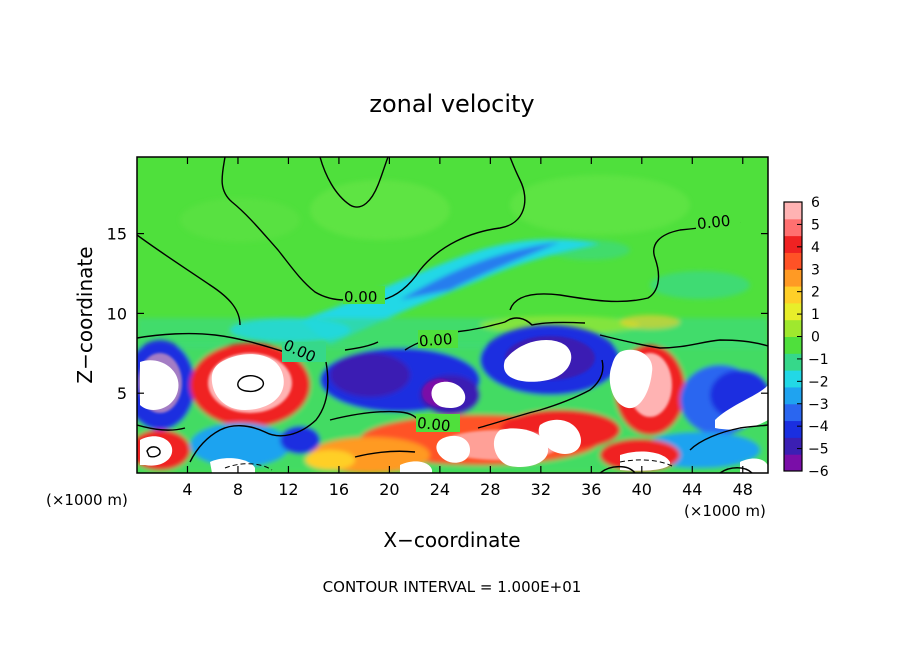  I want to click on x-tick-labels: 4 8 12 16 20 24 28 32 36 40 44 48, so click(467, 489).